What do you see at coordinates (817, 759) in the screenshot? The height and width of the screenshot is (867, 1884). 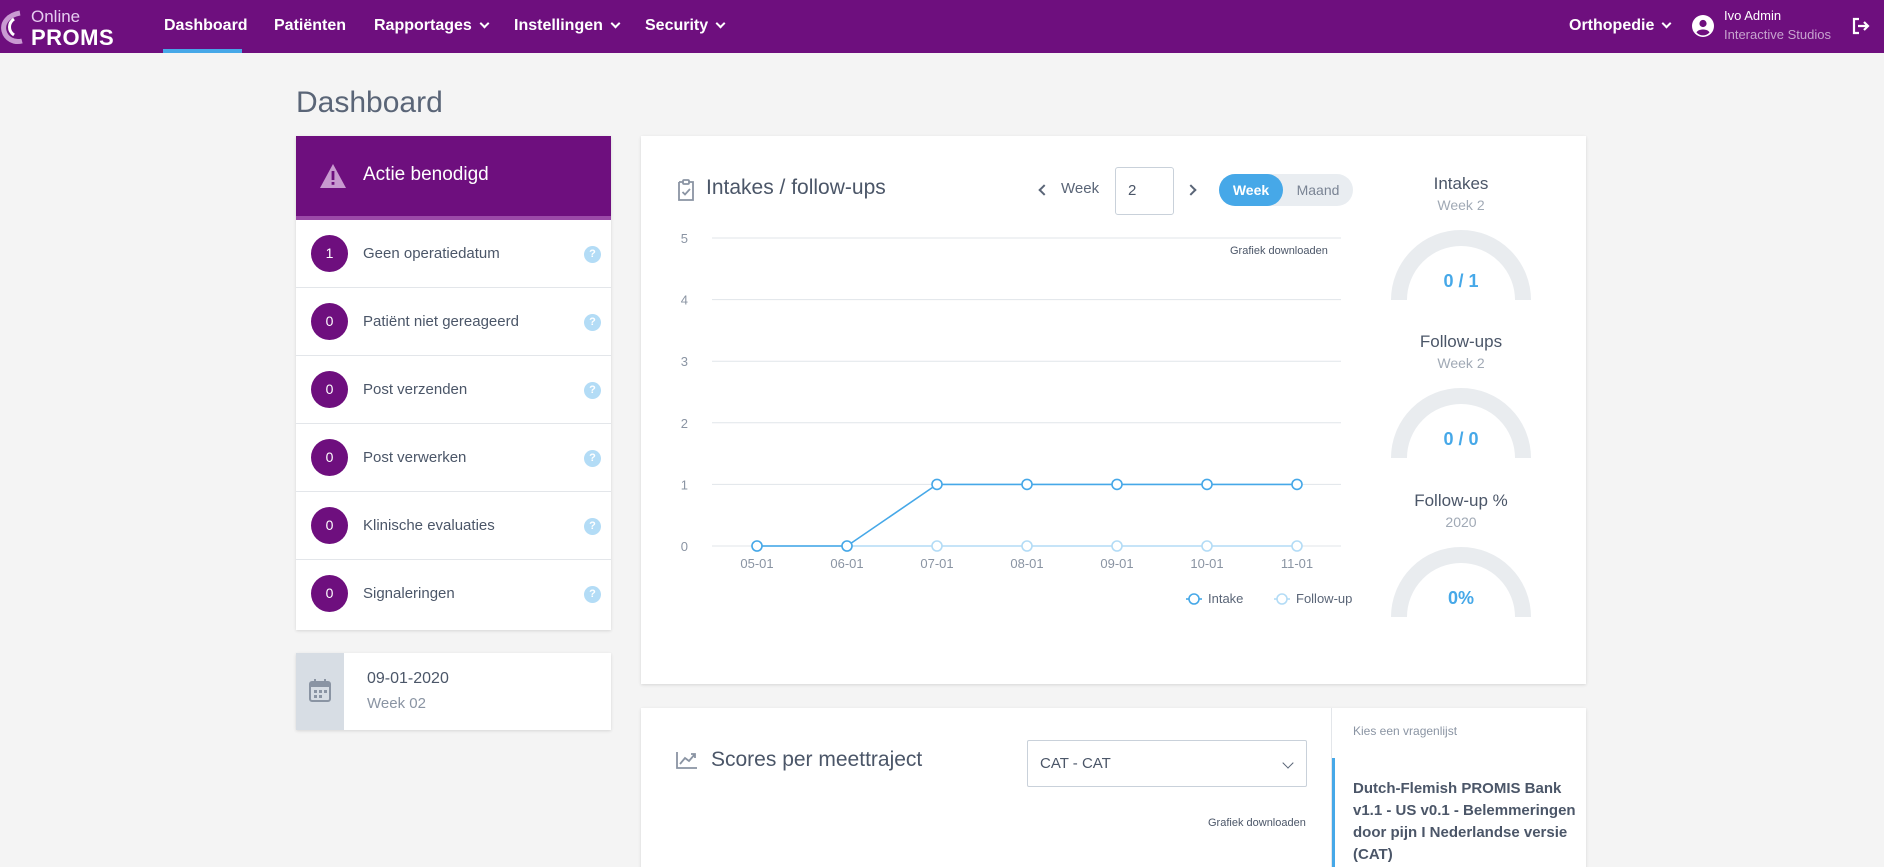 I see `scores-card-title: Scores per meettraject` at bounding box center [817, 759].